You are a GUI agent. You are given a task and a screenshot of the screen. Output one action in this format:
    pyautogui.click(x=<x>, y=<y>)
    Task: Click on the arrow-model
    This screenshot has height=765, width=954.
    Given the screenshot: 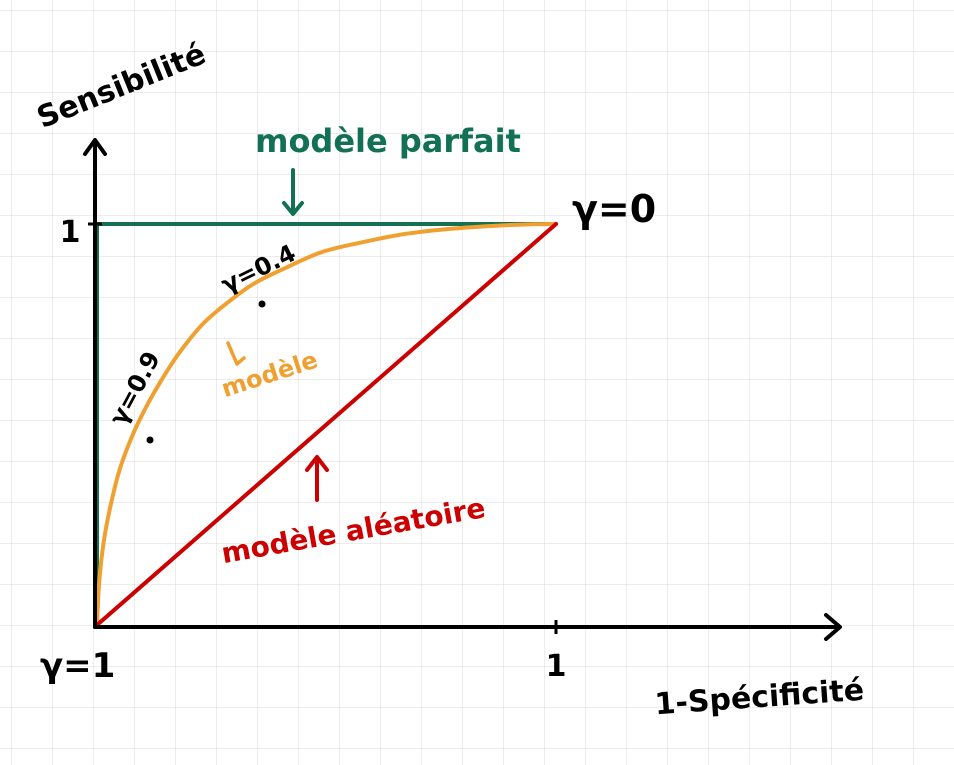 What is the action you would take?
    pyautogui.click(x=236, y=353)
    